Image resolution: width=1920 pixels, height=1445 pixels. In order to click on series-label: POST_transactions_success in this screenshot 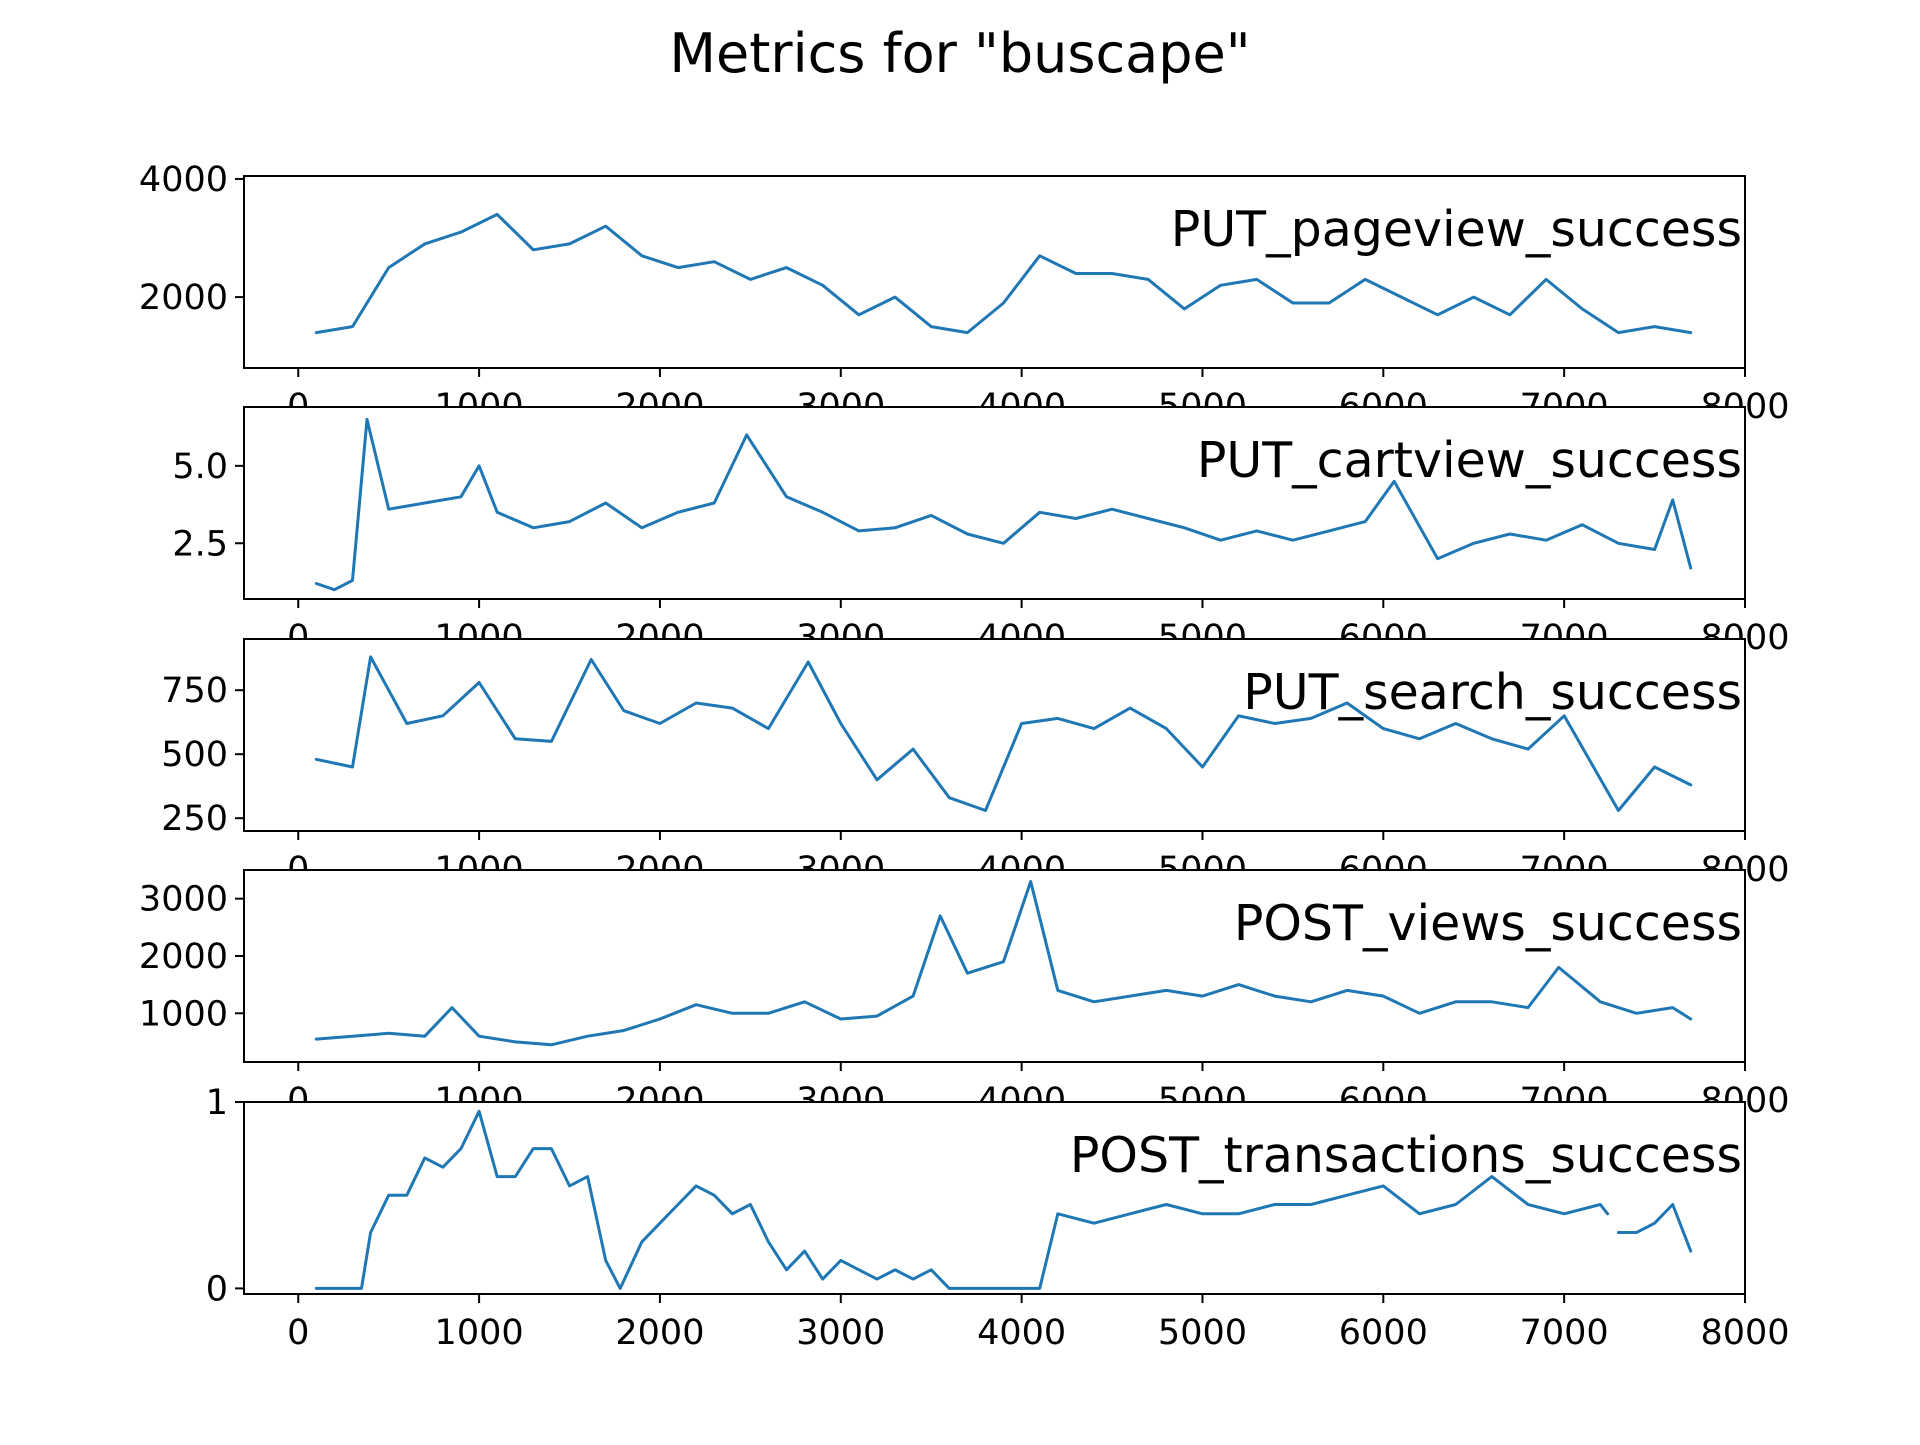, I will do `click(1406, 1155)`.